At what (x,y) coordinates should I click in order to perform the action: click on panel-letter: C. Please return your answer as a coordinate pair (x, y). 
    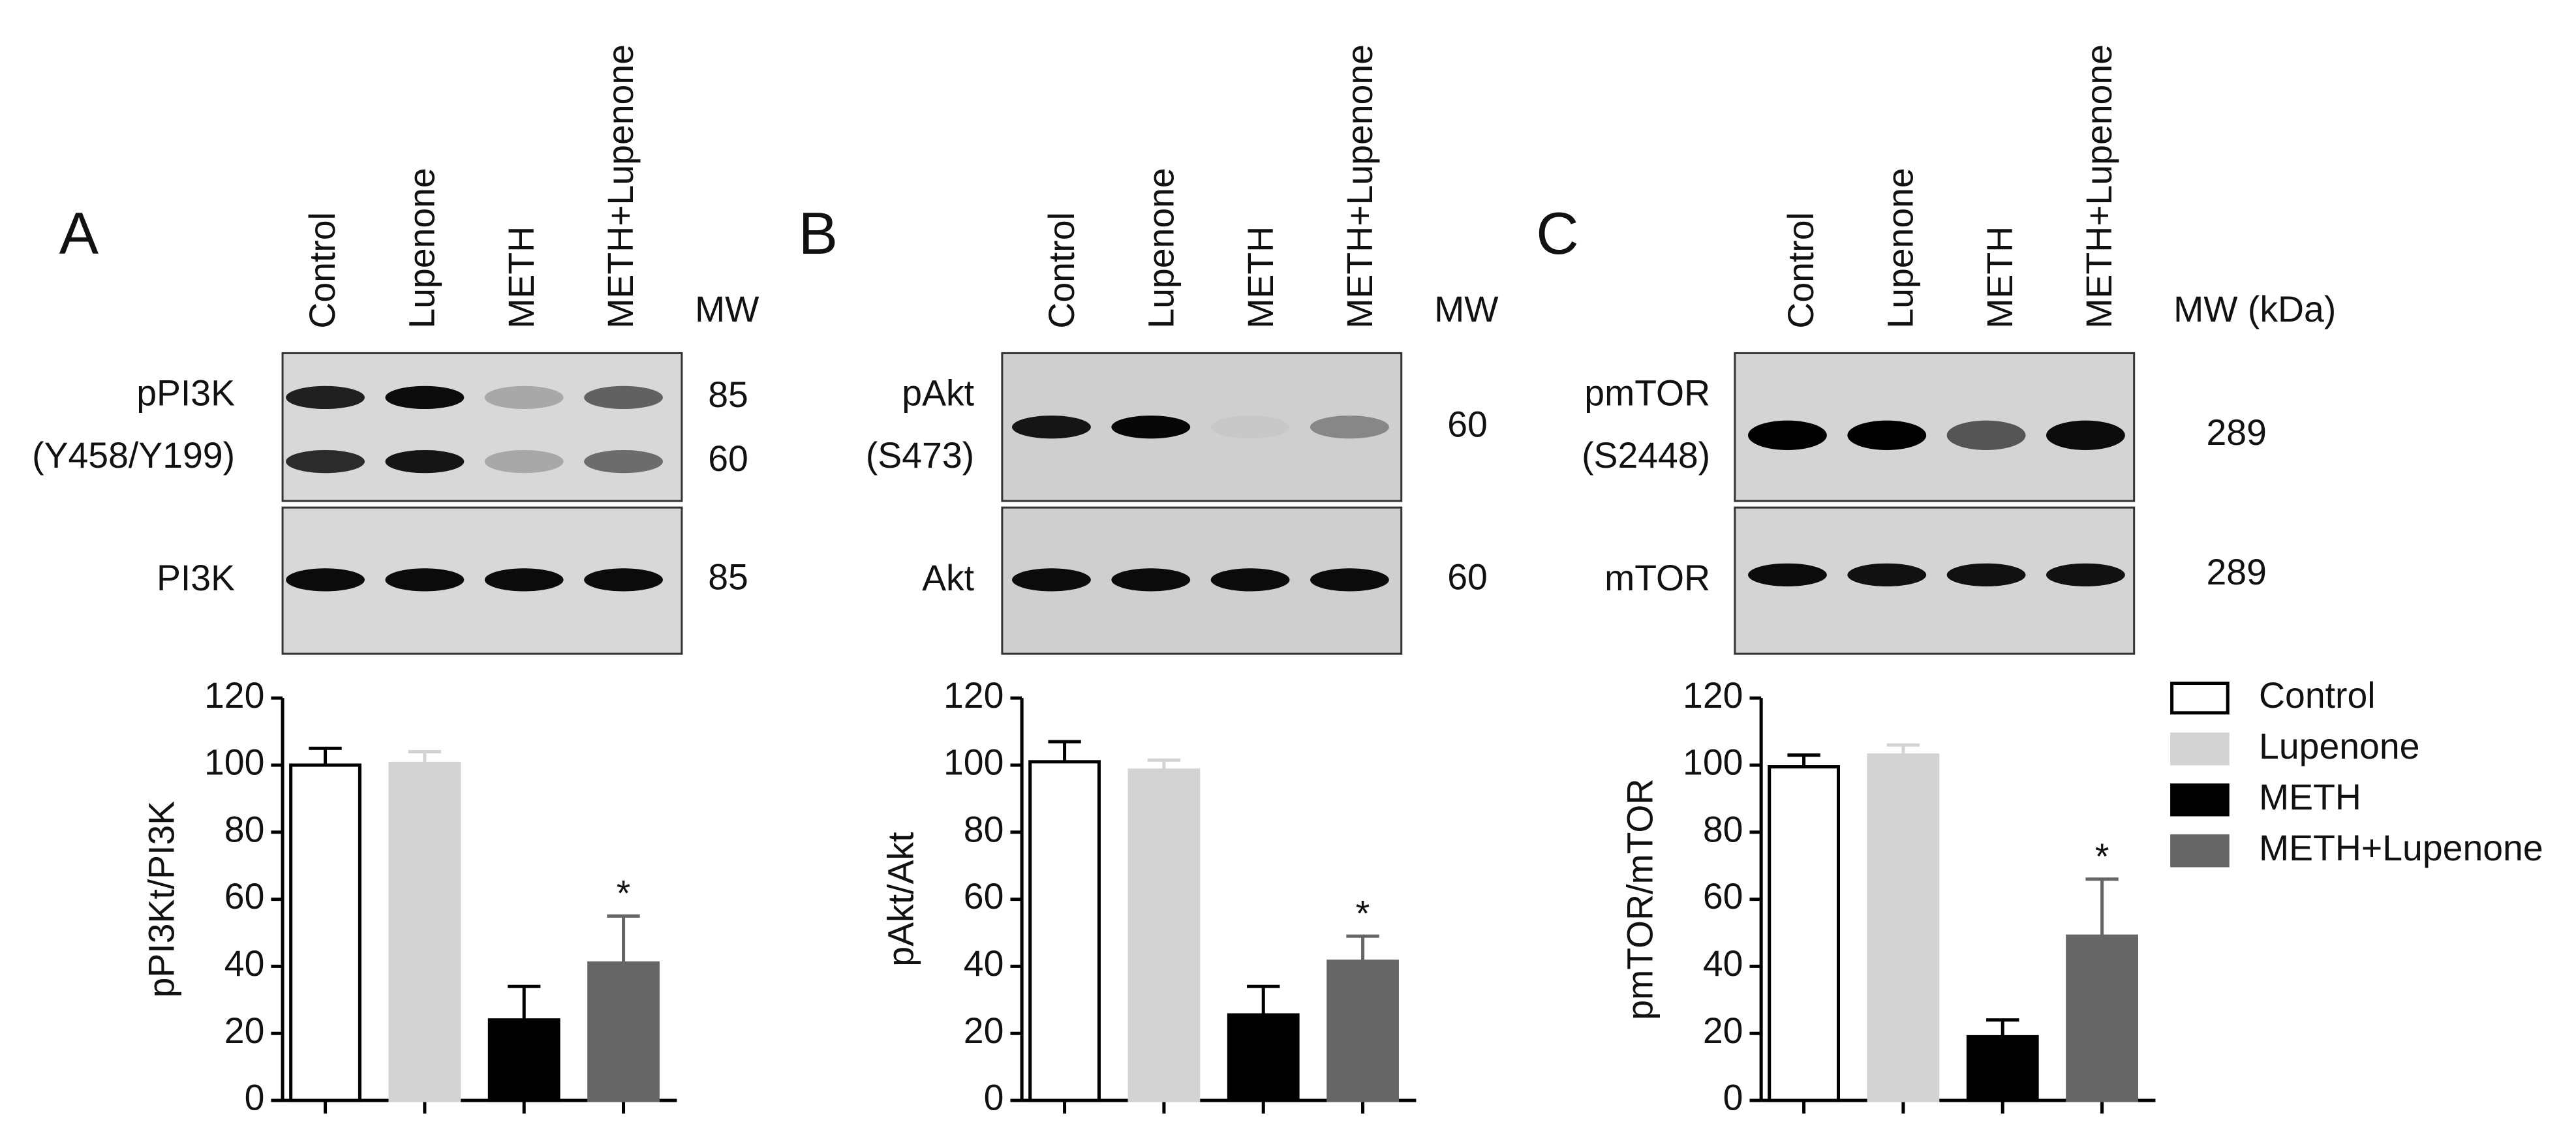
    Looking at the image, I should click on (1557, 234).